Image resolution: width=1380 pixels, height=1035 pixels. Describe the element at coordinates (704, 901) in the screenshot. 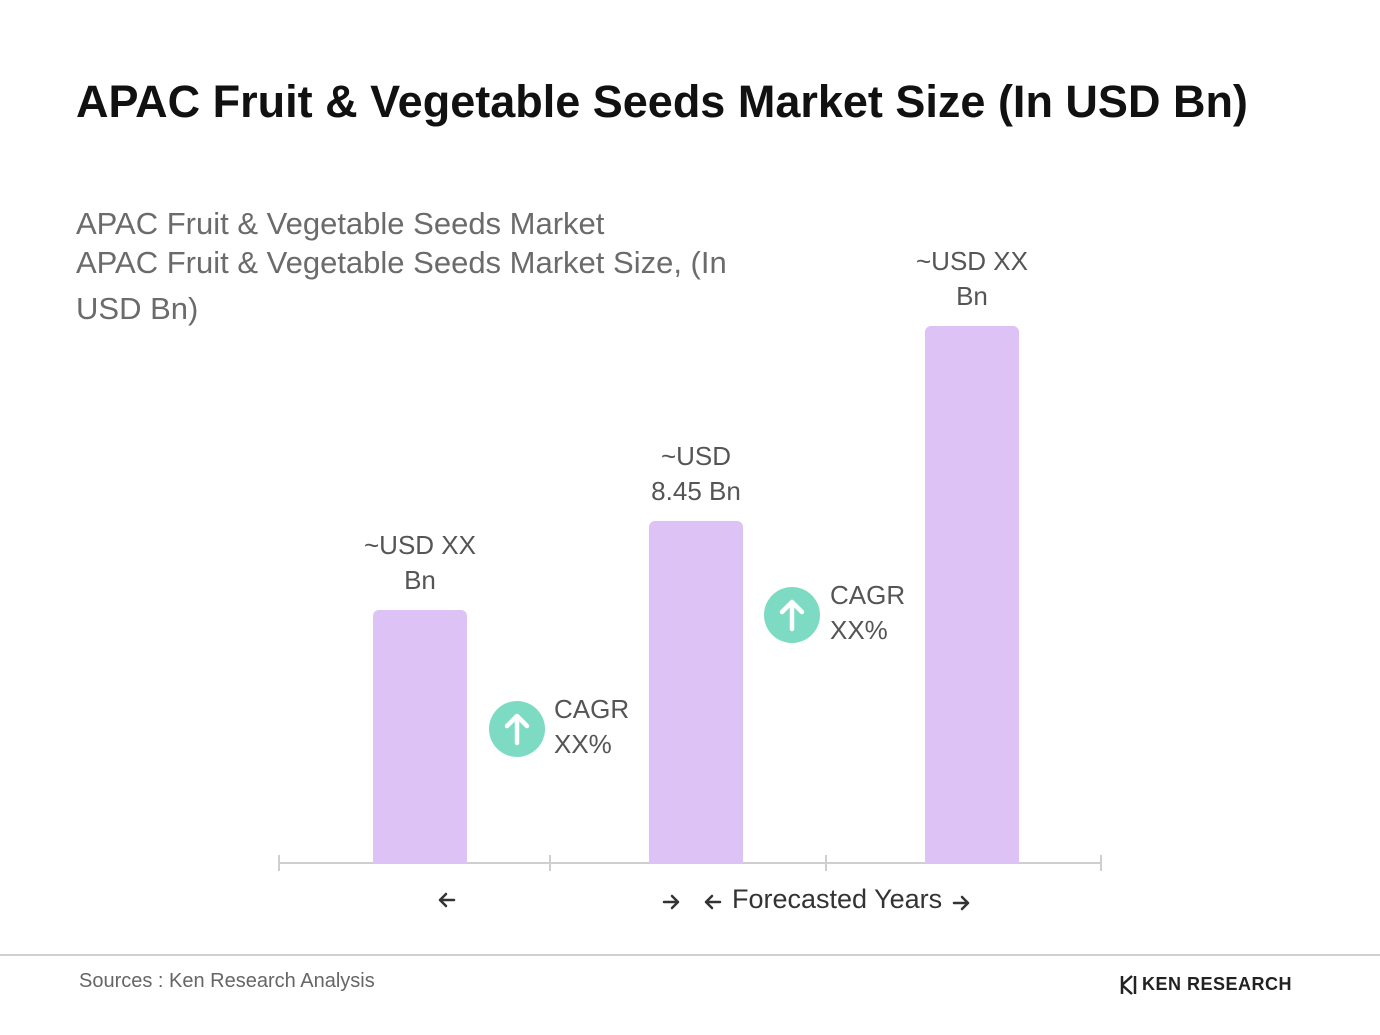

I see `arrows` at that location.